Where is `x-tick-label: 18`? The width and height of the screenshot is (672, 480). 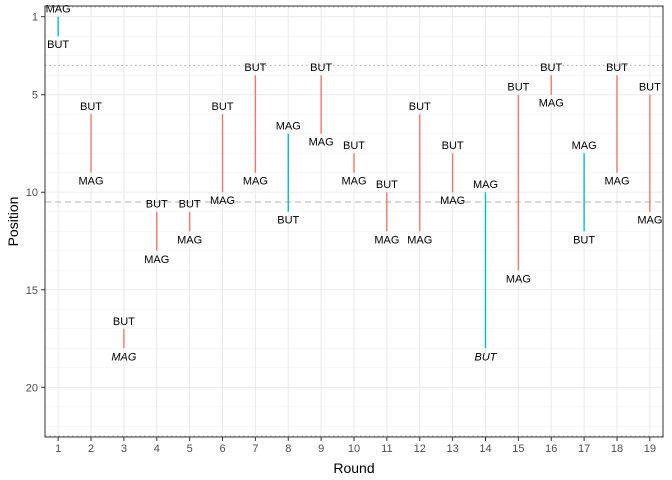 x-tick-label: 18 is located at coordinates (617, 449).